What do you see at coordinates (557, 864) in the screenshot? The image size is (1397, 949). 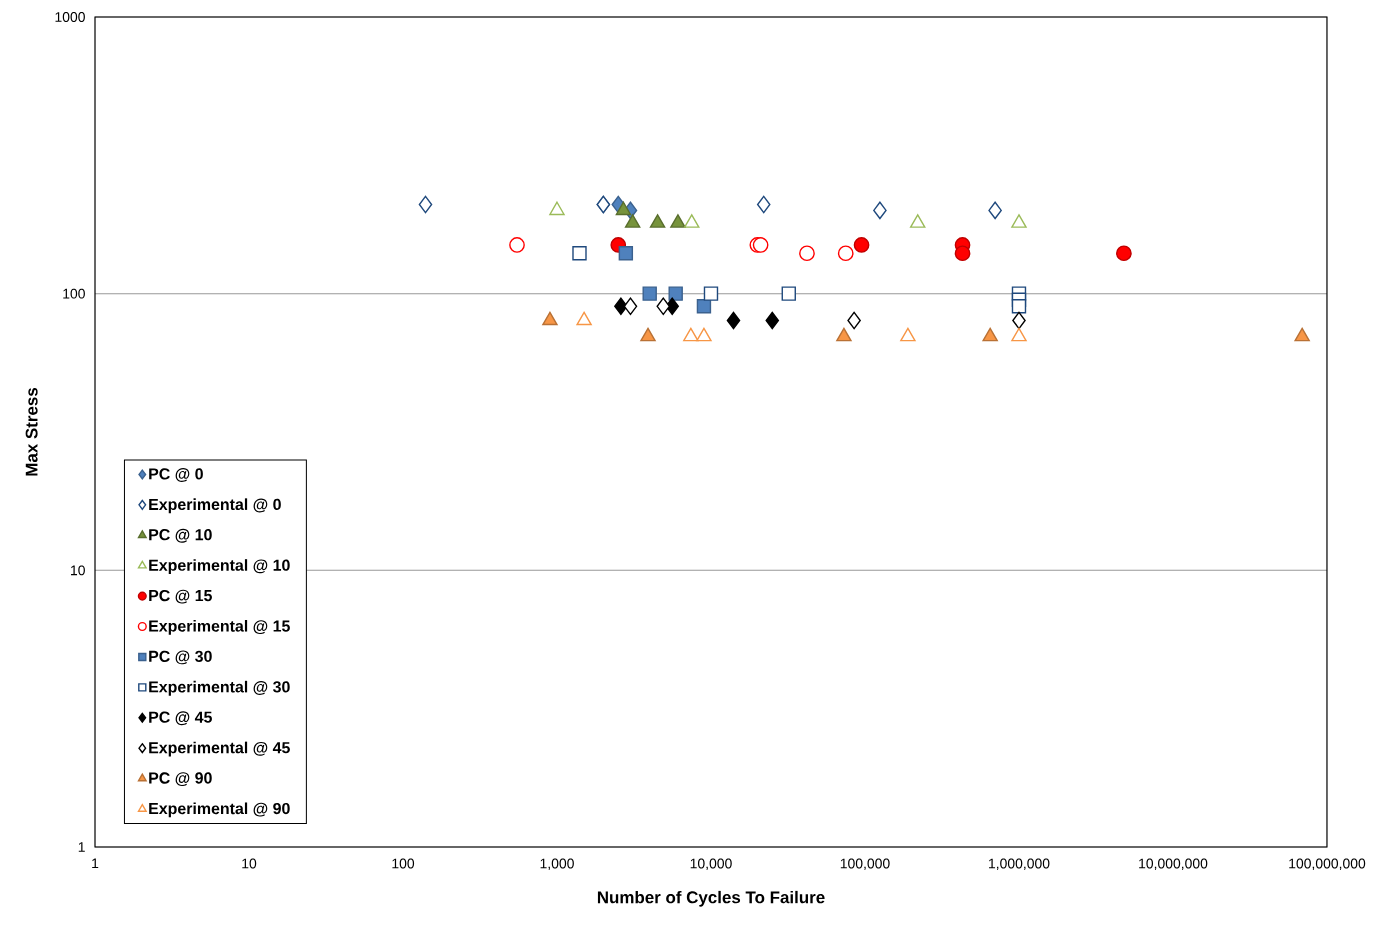 I see `x-tick-label: 1,000` at bounding box center [557, 864].